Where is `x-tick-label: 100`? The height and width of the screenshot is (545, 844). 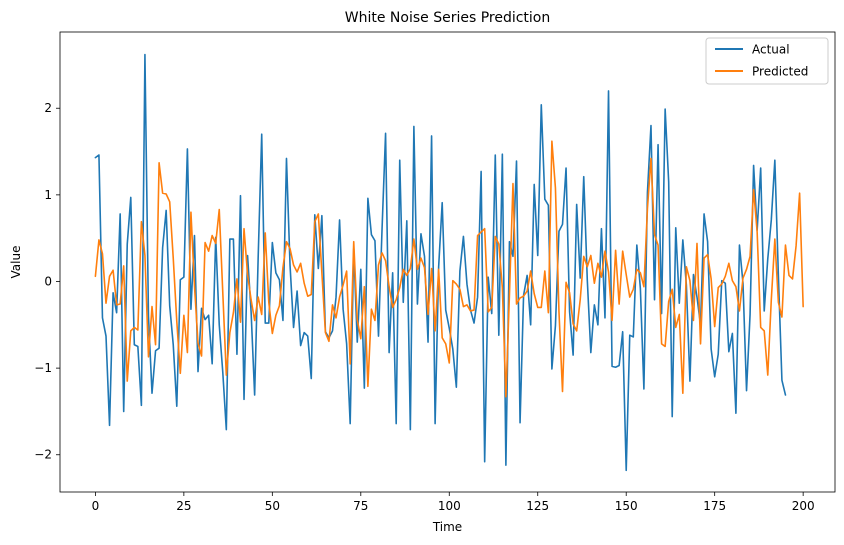 x-tick-label: 100 is located at coordinates (449, 506).